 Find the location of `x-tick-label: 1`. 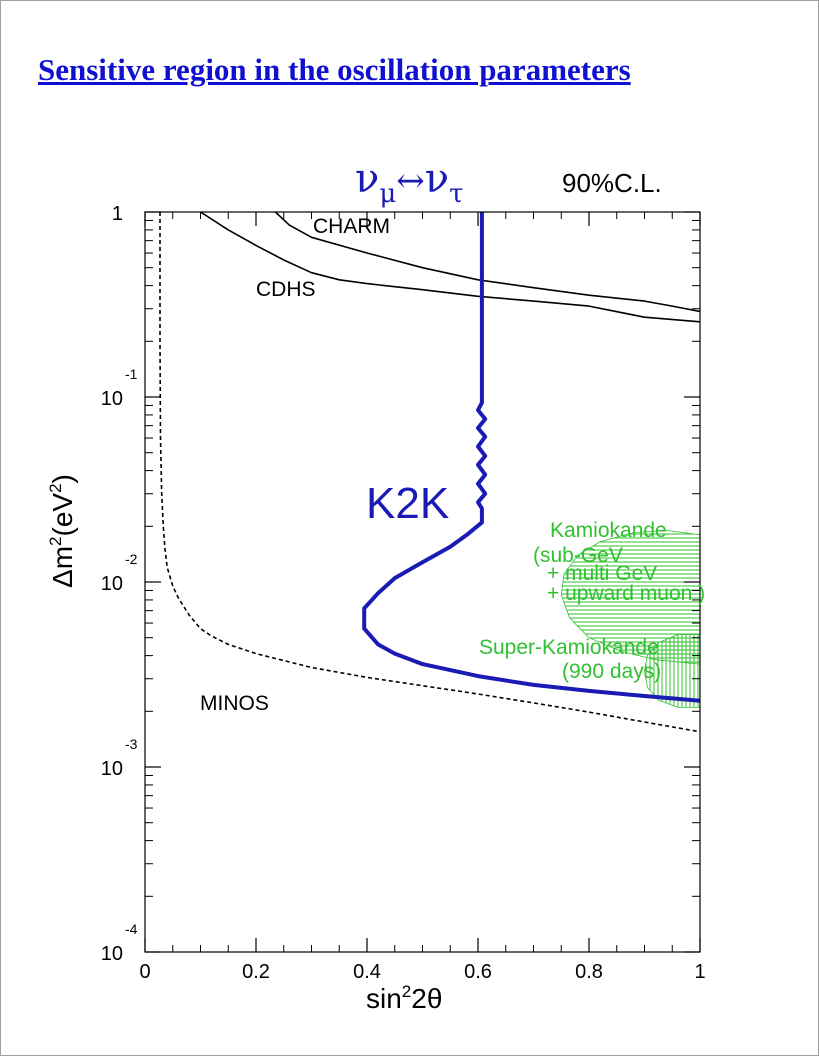

x-tick-label: 1 is located at coordinates (699, 972).